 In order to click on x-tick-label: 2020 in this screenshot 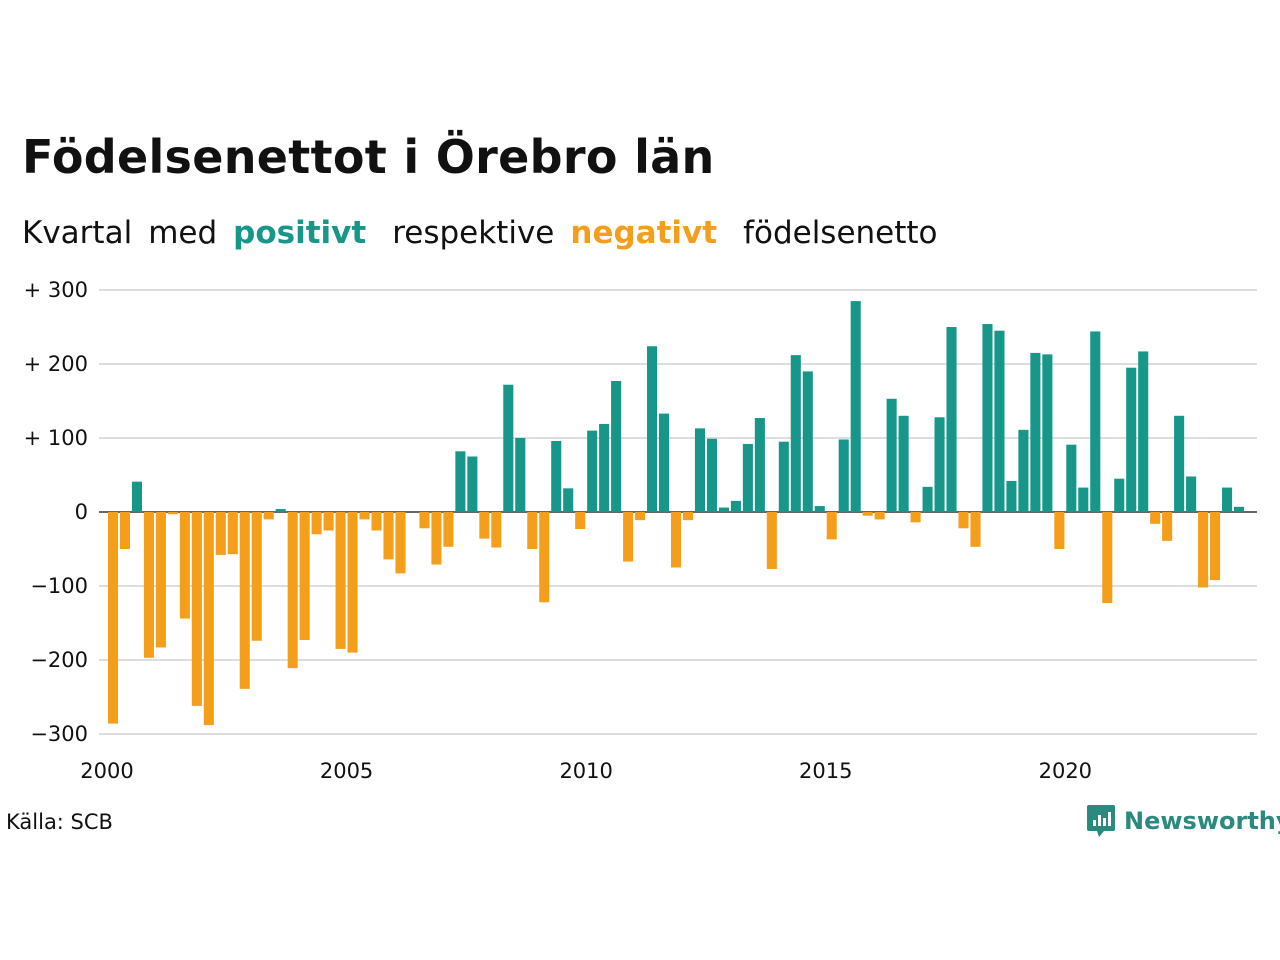, I will do `click(1065, 771)`.